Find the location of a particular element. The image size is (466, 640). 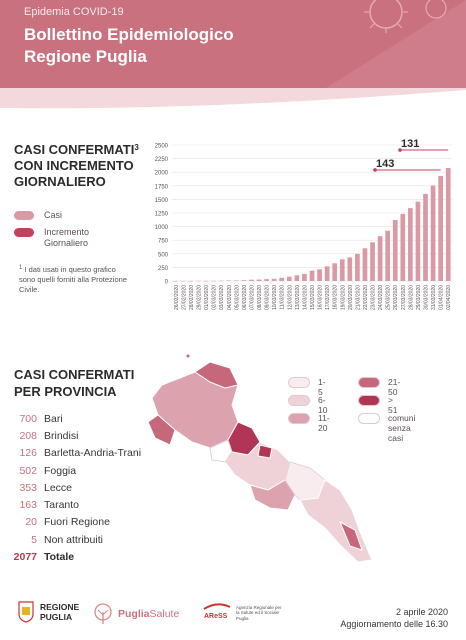

chart-title-line3: GIORNALIERO is located at coordinates (60, 181).